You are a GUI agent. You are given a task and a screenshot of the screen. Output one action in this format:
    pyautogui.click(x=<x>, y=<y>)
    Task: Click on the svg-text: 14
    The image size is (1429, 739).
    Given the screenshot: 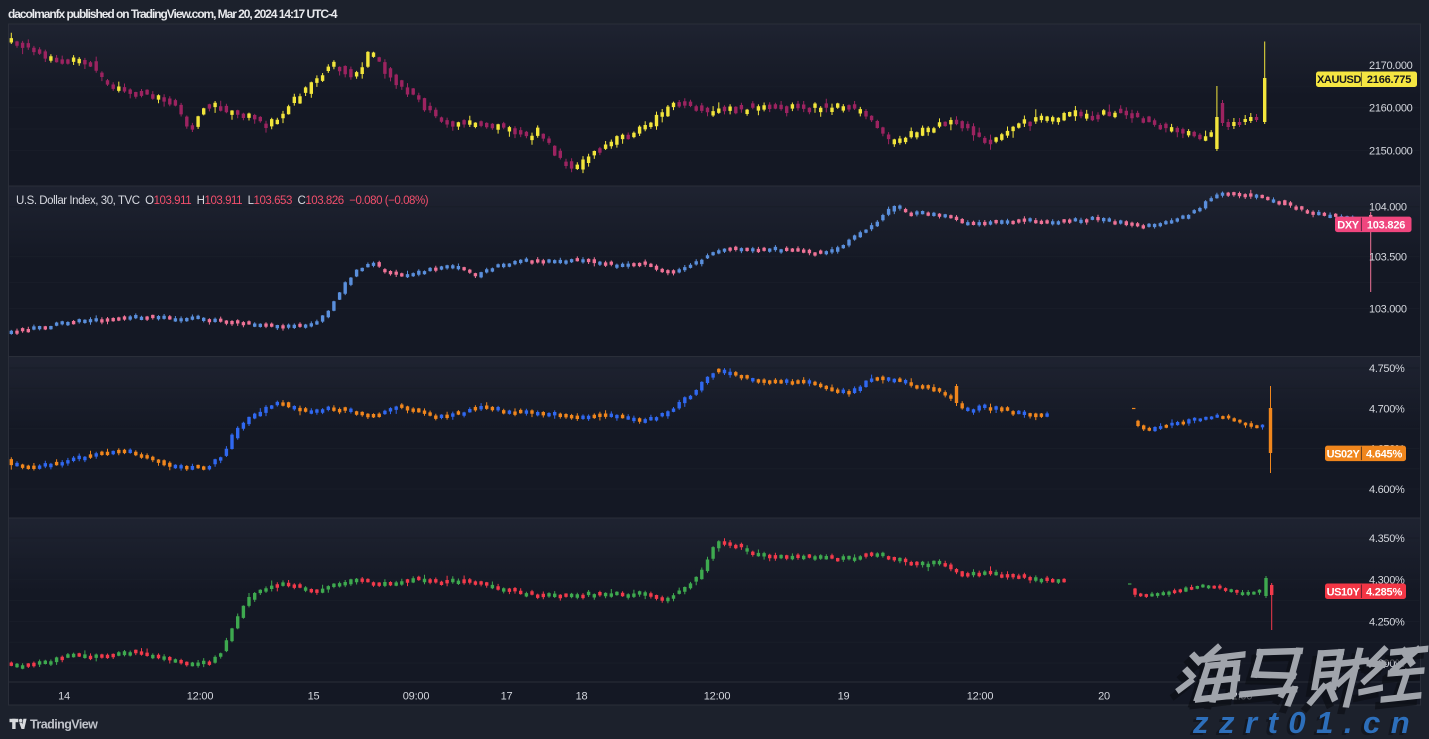 What is the action you would take?
    pyautogui.click(x=64, y=697)
    